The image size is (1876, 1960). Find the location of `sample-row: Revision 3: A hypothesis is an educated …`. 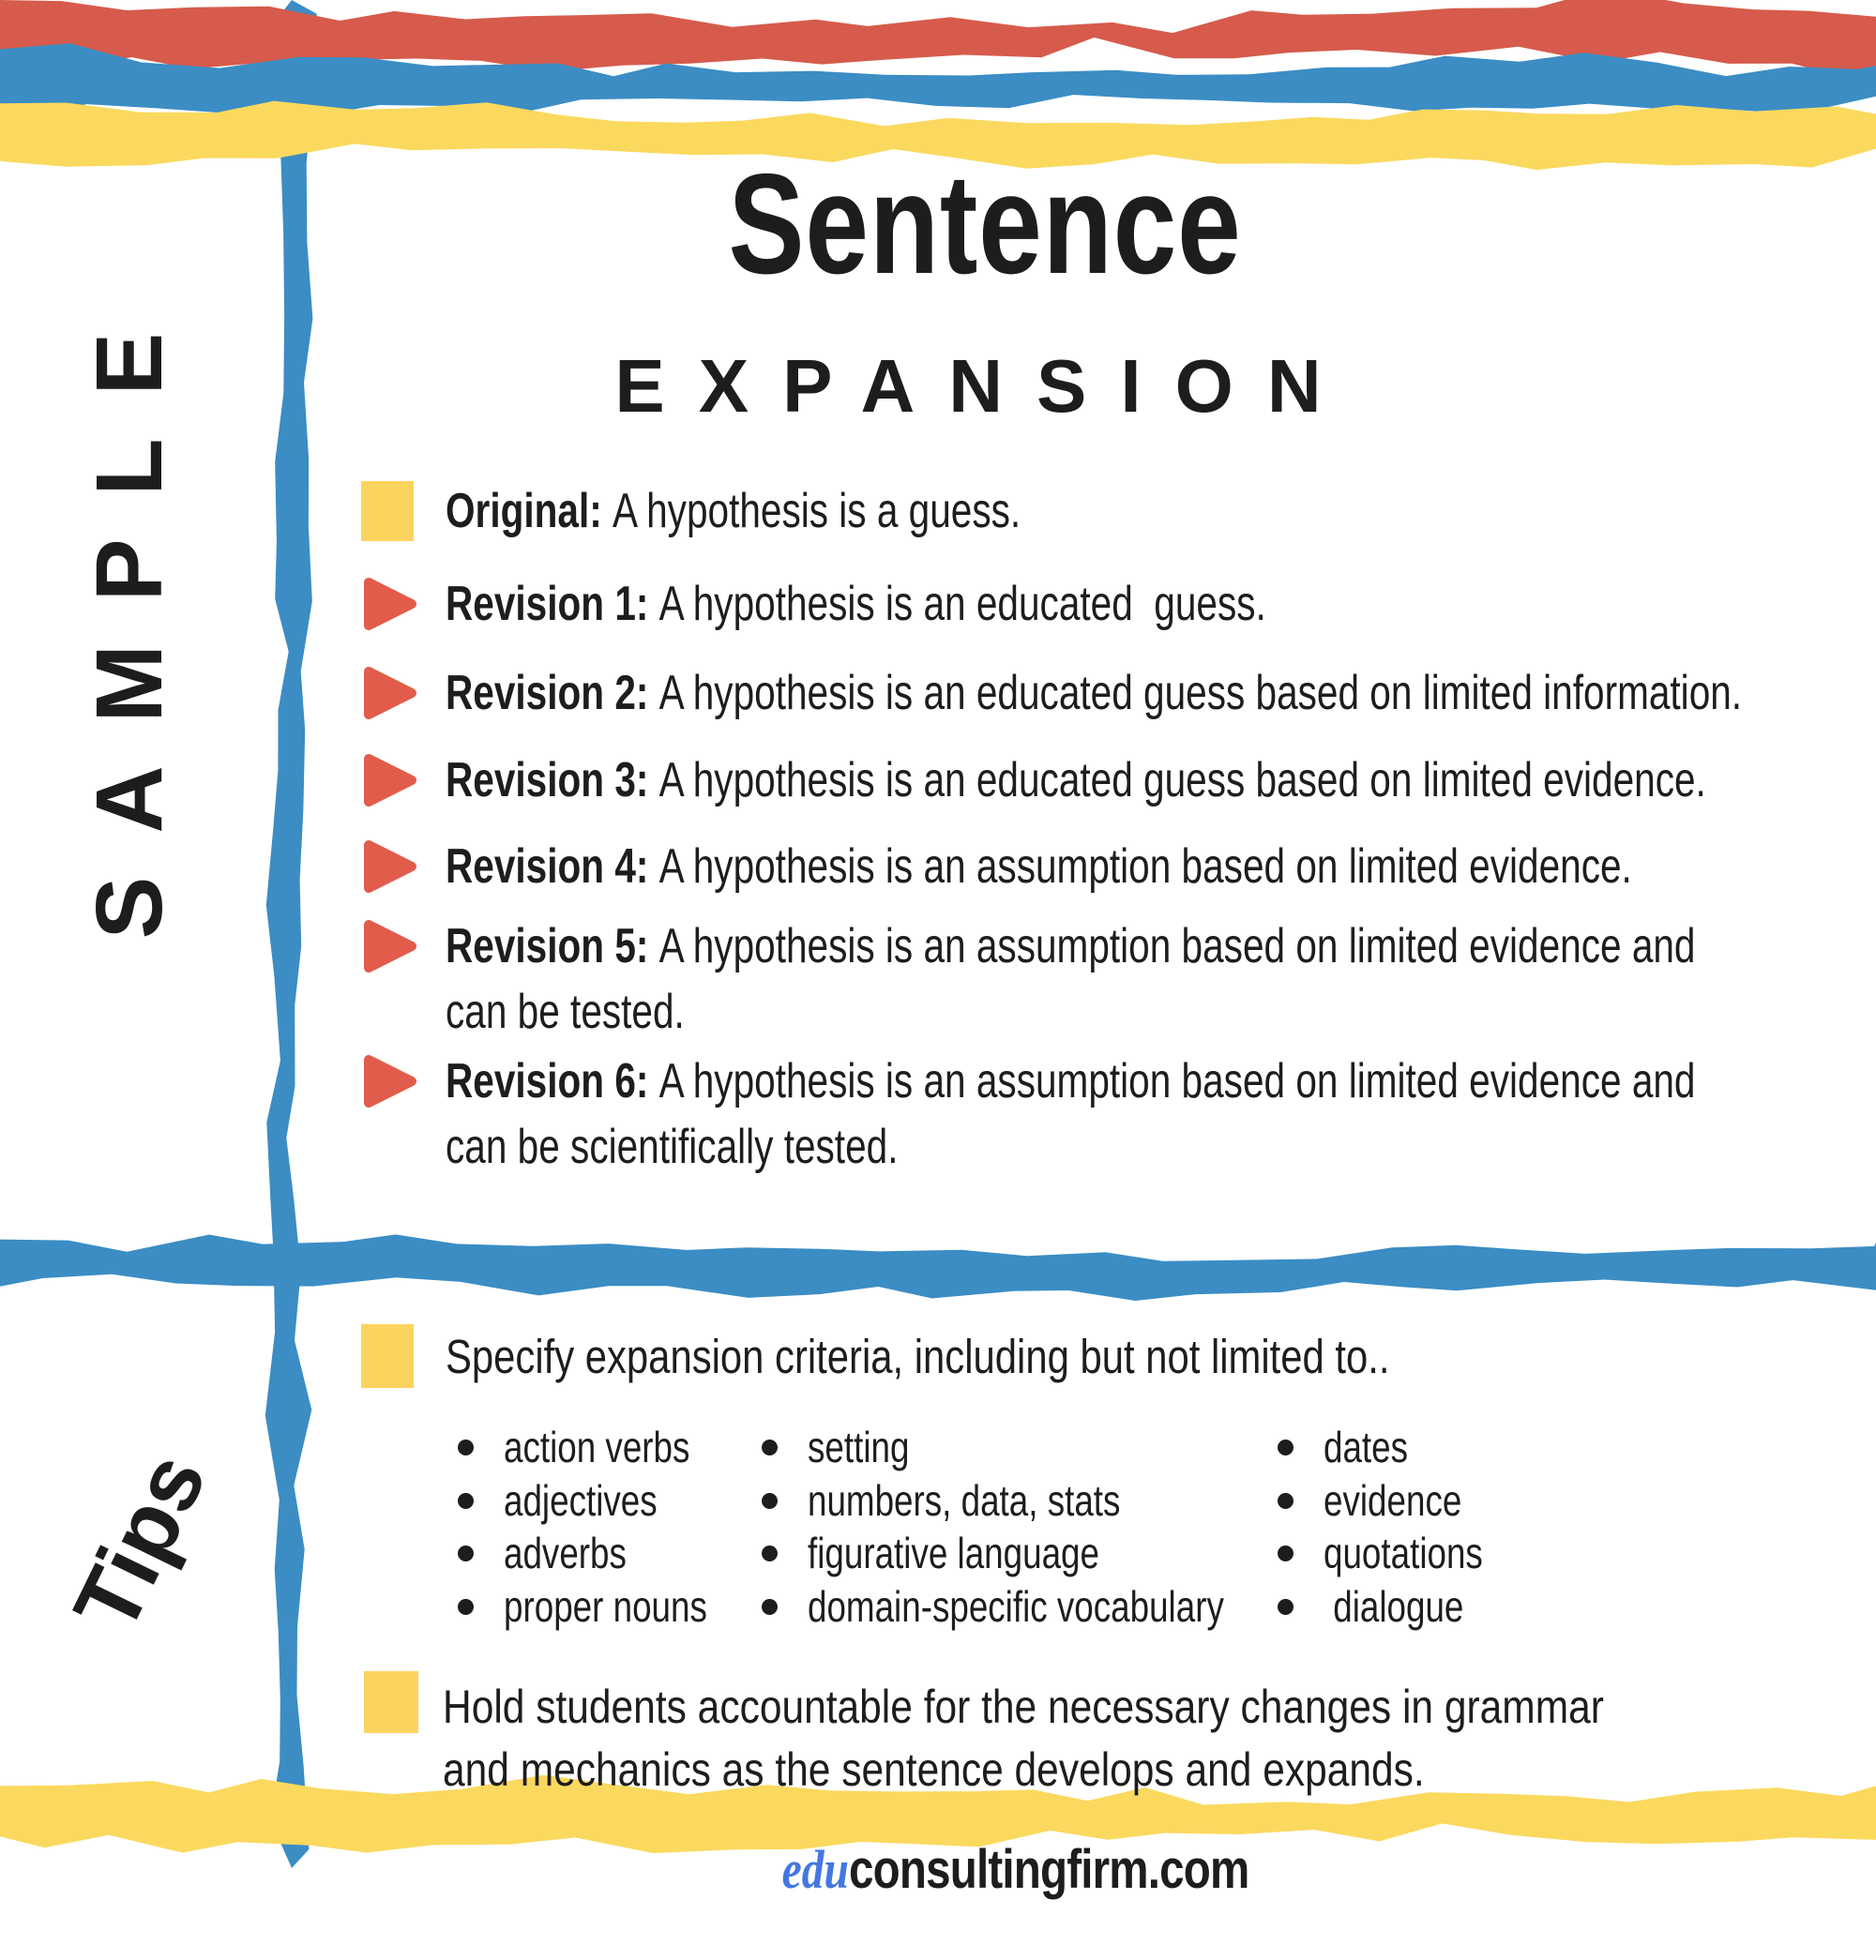

sample-row: Revision 3: A hypothesis is an educated … is located at coordinates (938, 780).